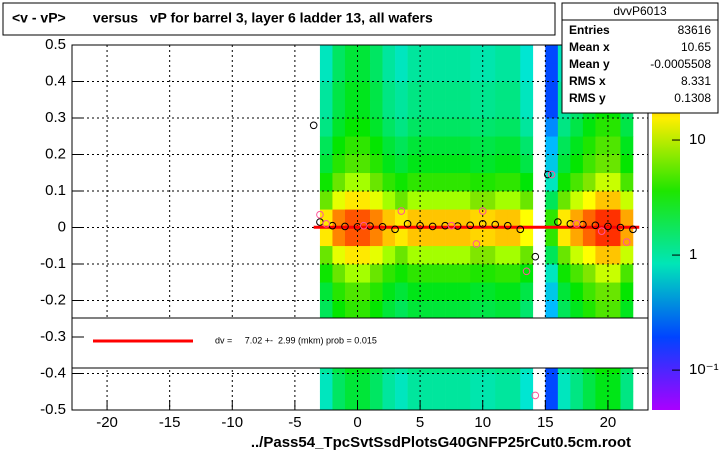  I want to click on y-tick-label: -0.5, so click(53, 409).